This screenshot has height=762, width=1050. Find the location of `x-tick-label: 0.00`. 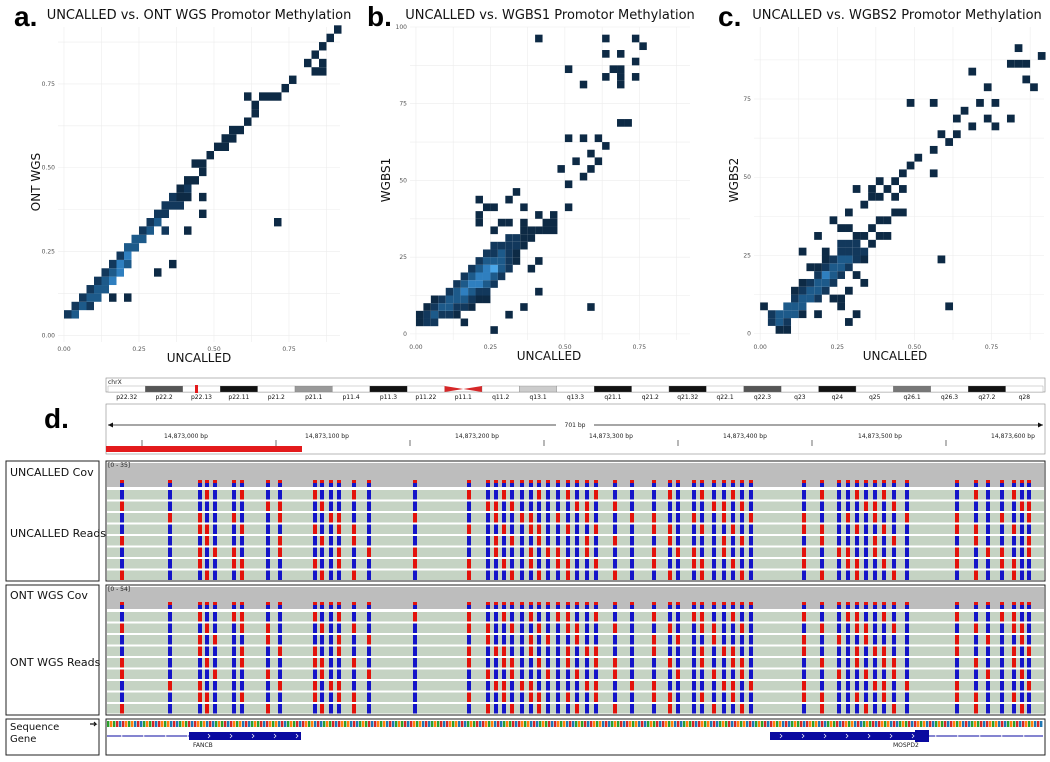

x-tick-label: 0.00 is located at coordinates (760, 347).